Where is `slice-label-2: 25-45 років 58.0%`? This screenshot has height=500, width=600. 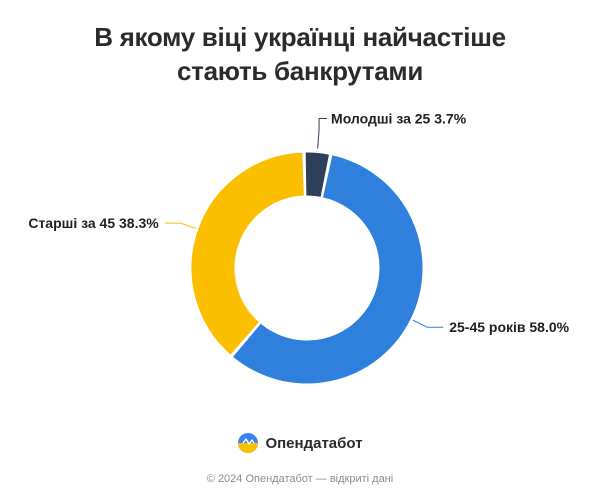 slice-label-2: 25-45 років 58.0% is located at coordinates (509, 327).